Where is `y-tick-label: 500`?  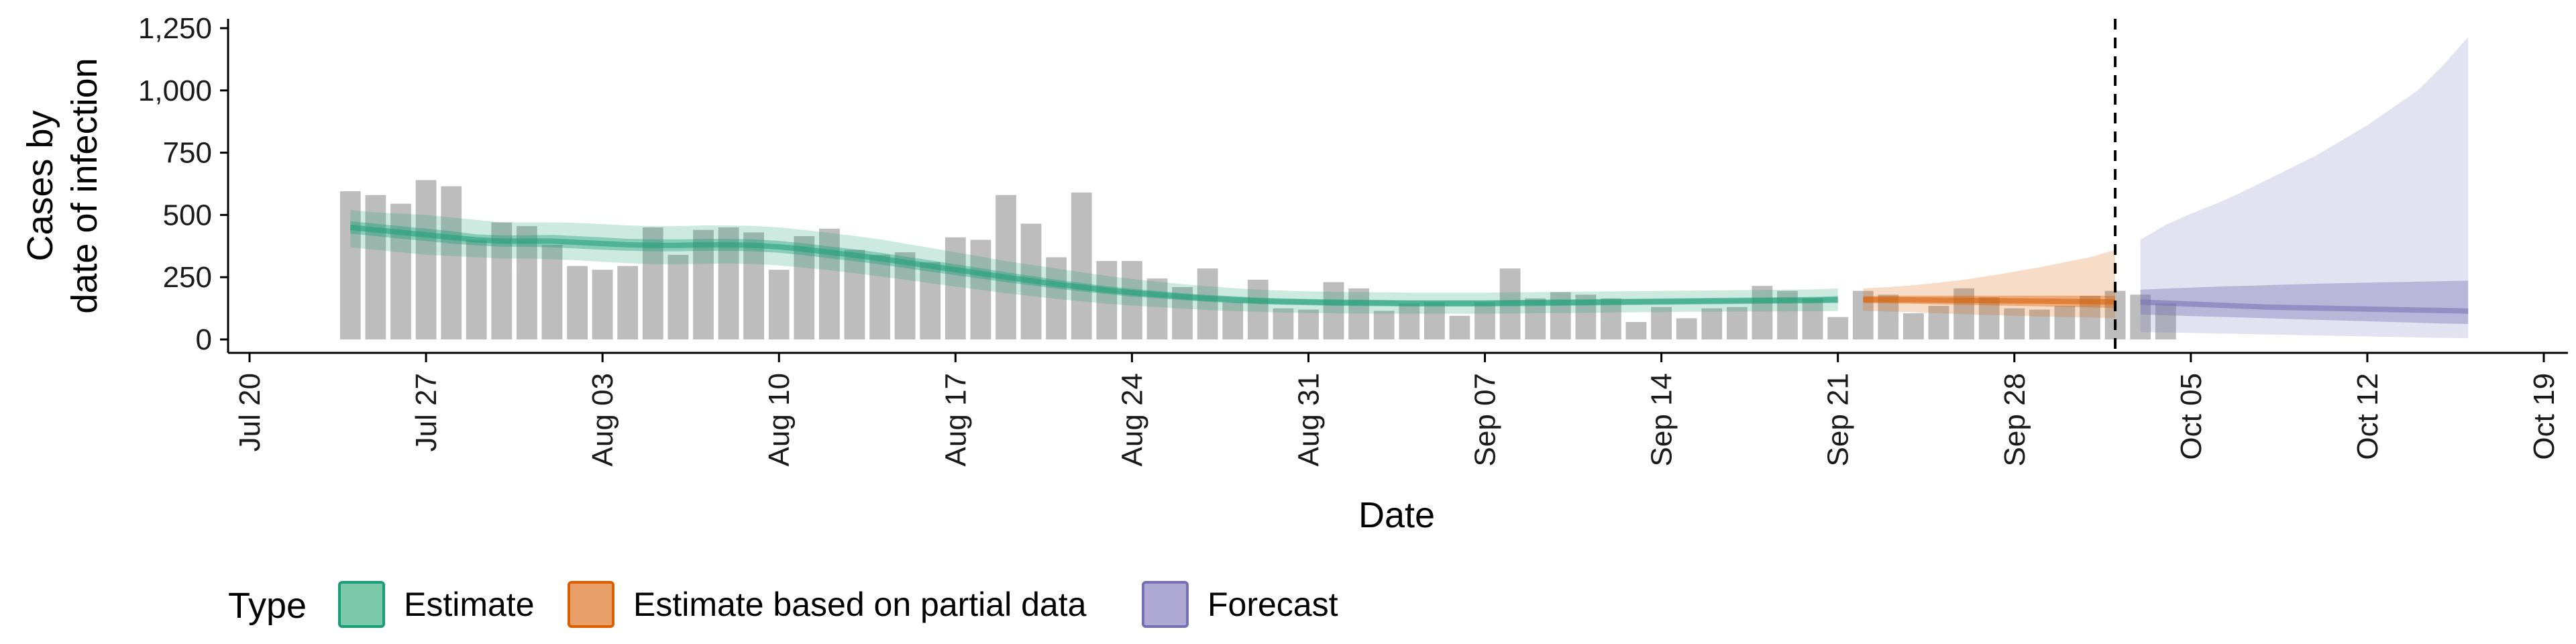 y-tick-label: 500 is located at coordinates (187, 215).